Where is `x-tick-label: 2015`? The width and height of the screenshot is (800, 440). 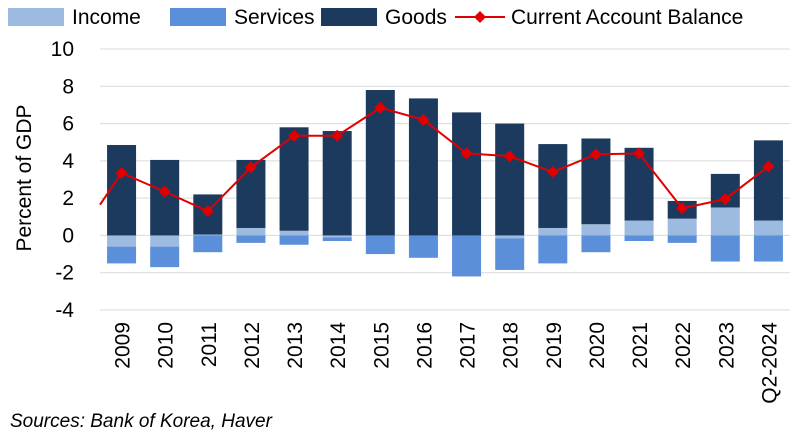 x-tick-label: 2015 is located at coordinates (381, 345).